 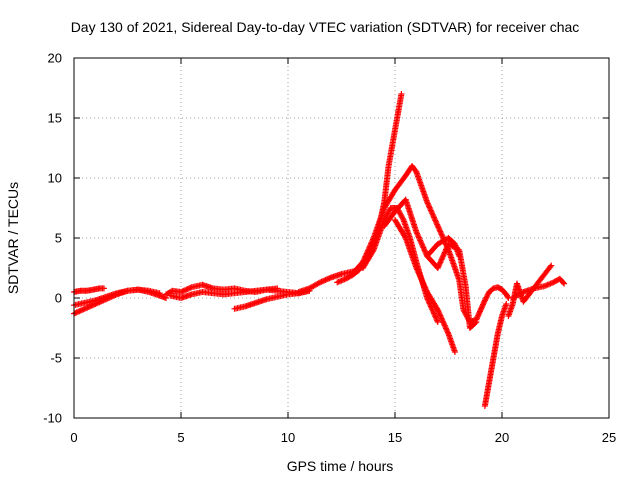 I want to click on x-tick-label: 15, so click(x=395, y=437).